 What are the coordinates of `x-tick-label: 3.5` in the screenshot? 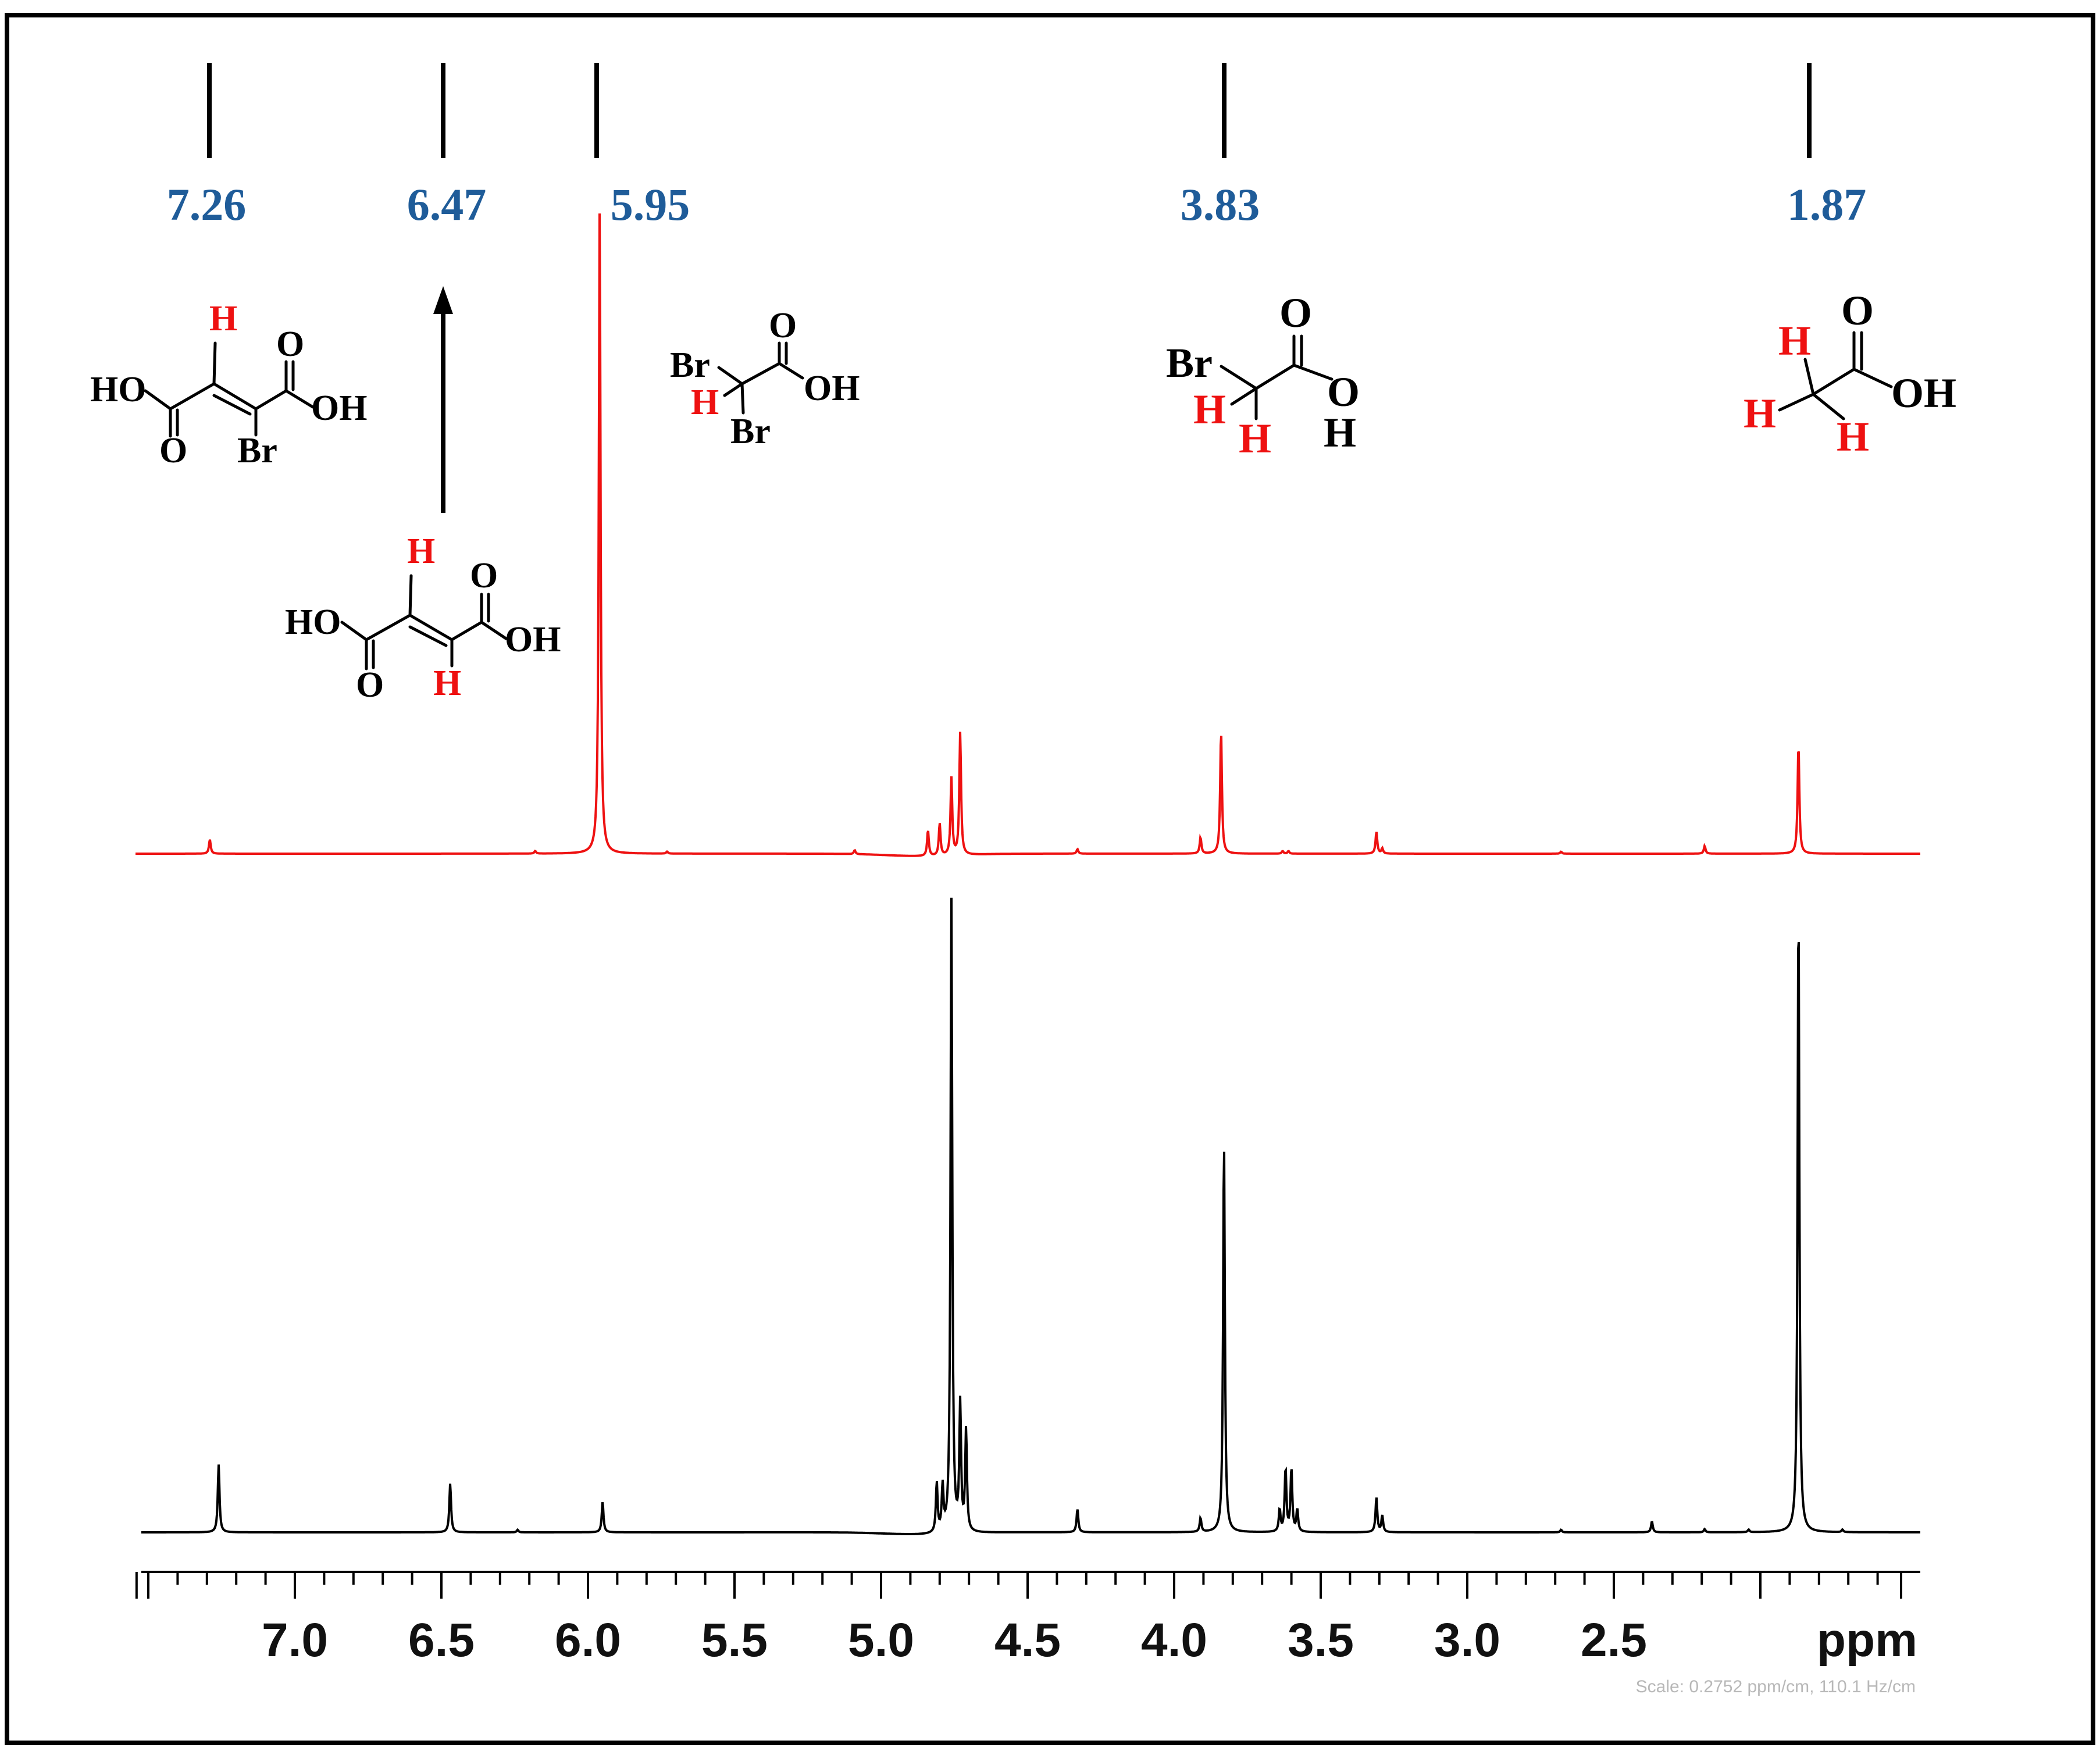 It's located at (1321, 1640).